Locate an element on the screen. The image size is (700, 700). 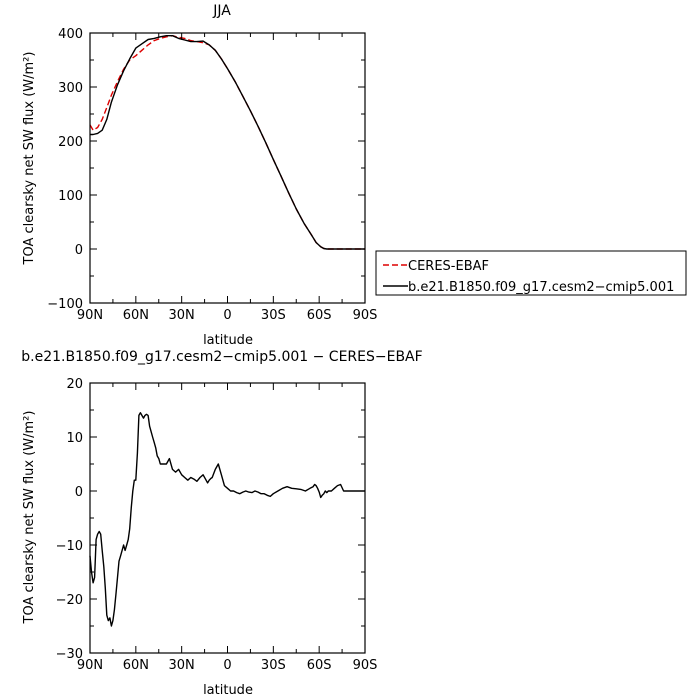
bottom-chart-x-tick-label: 60S is located at coordinates (319, 665).